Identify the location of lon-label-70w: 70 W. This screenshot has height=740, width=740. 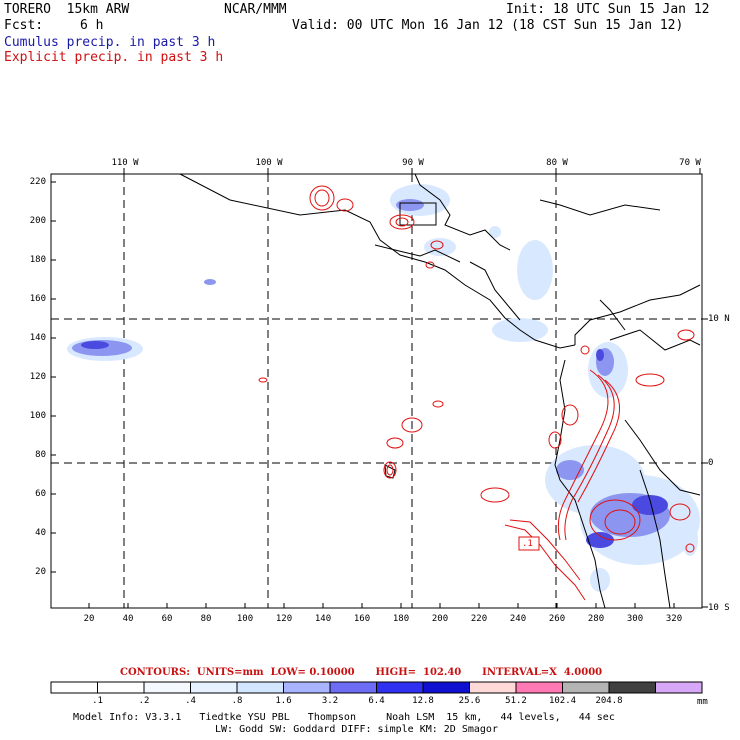
(690, 163).